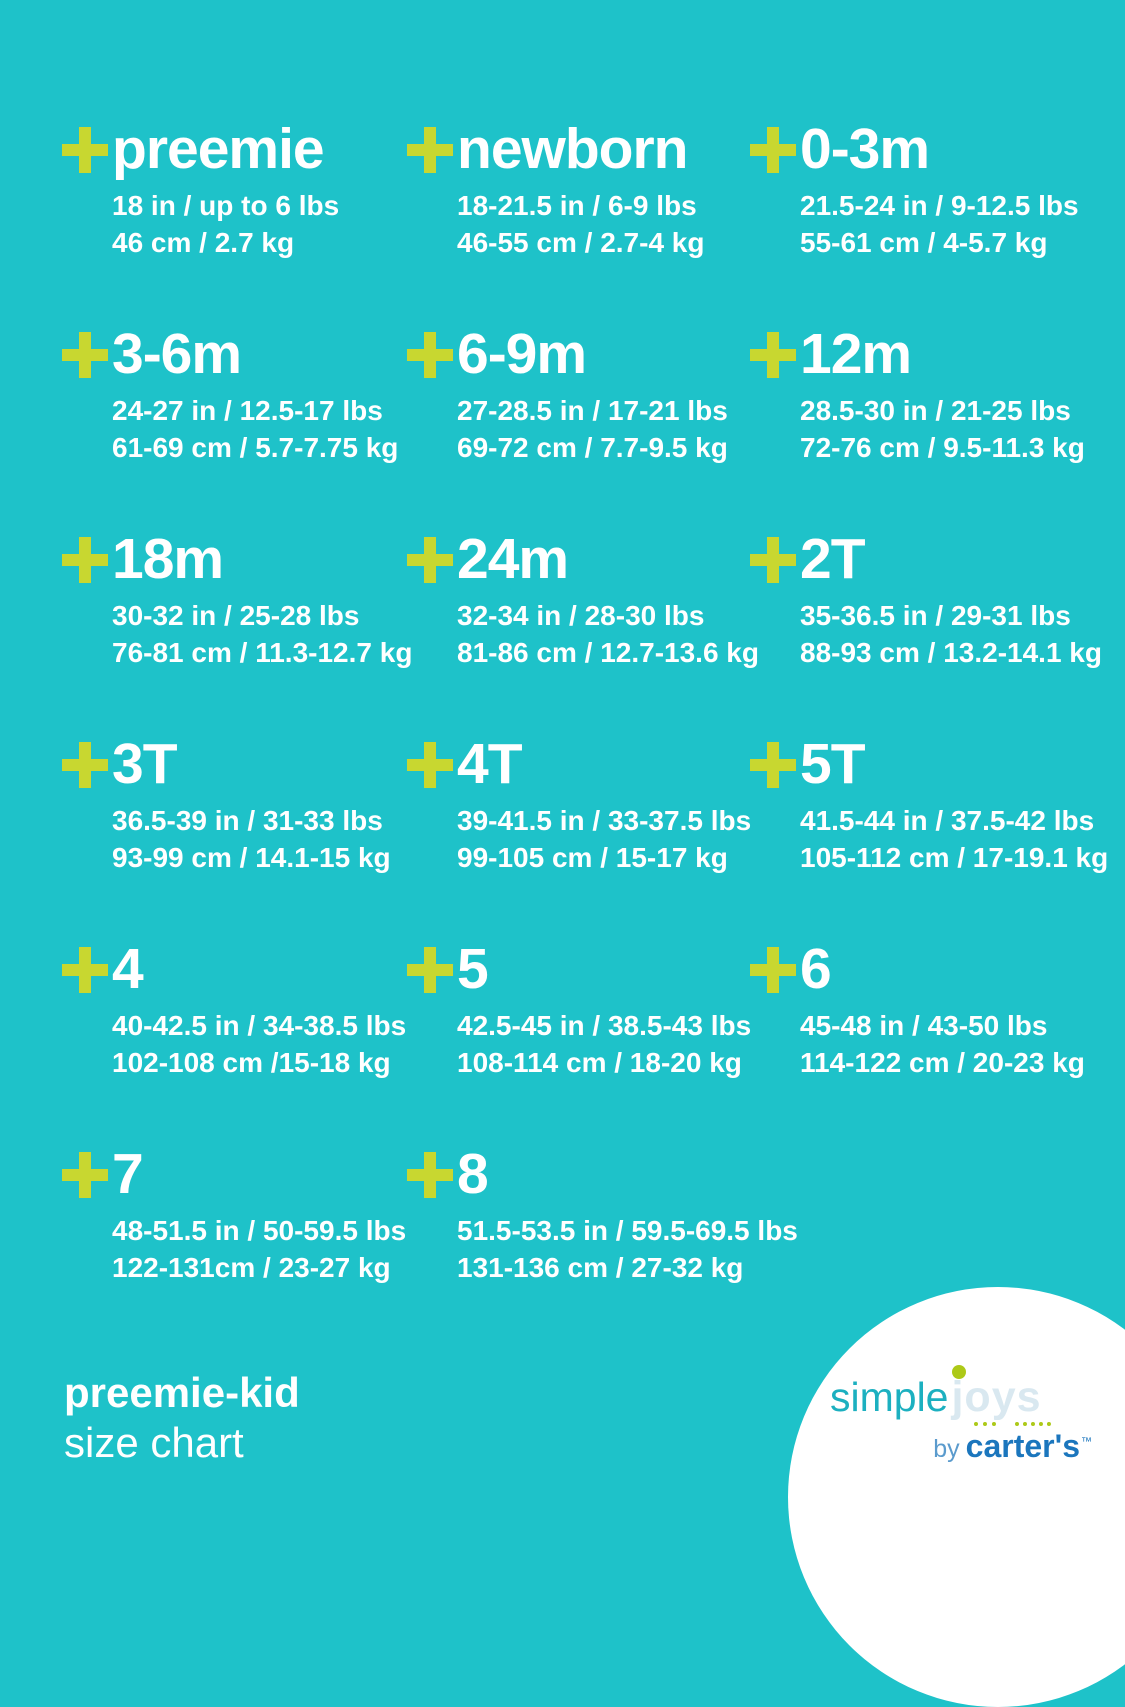  What do you see at coordinates (833, 559) in the screenshot?
I see `size-label: 2T` at bounding box center [833, 559].